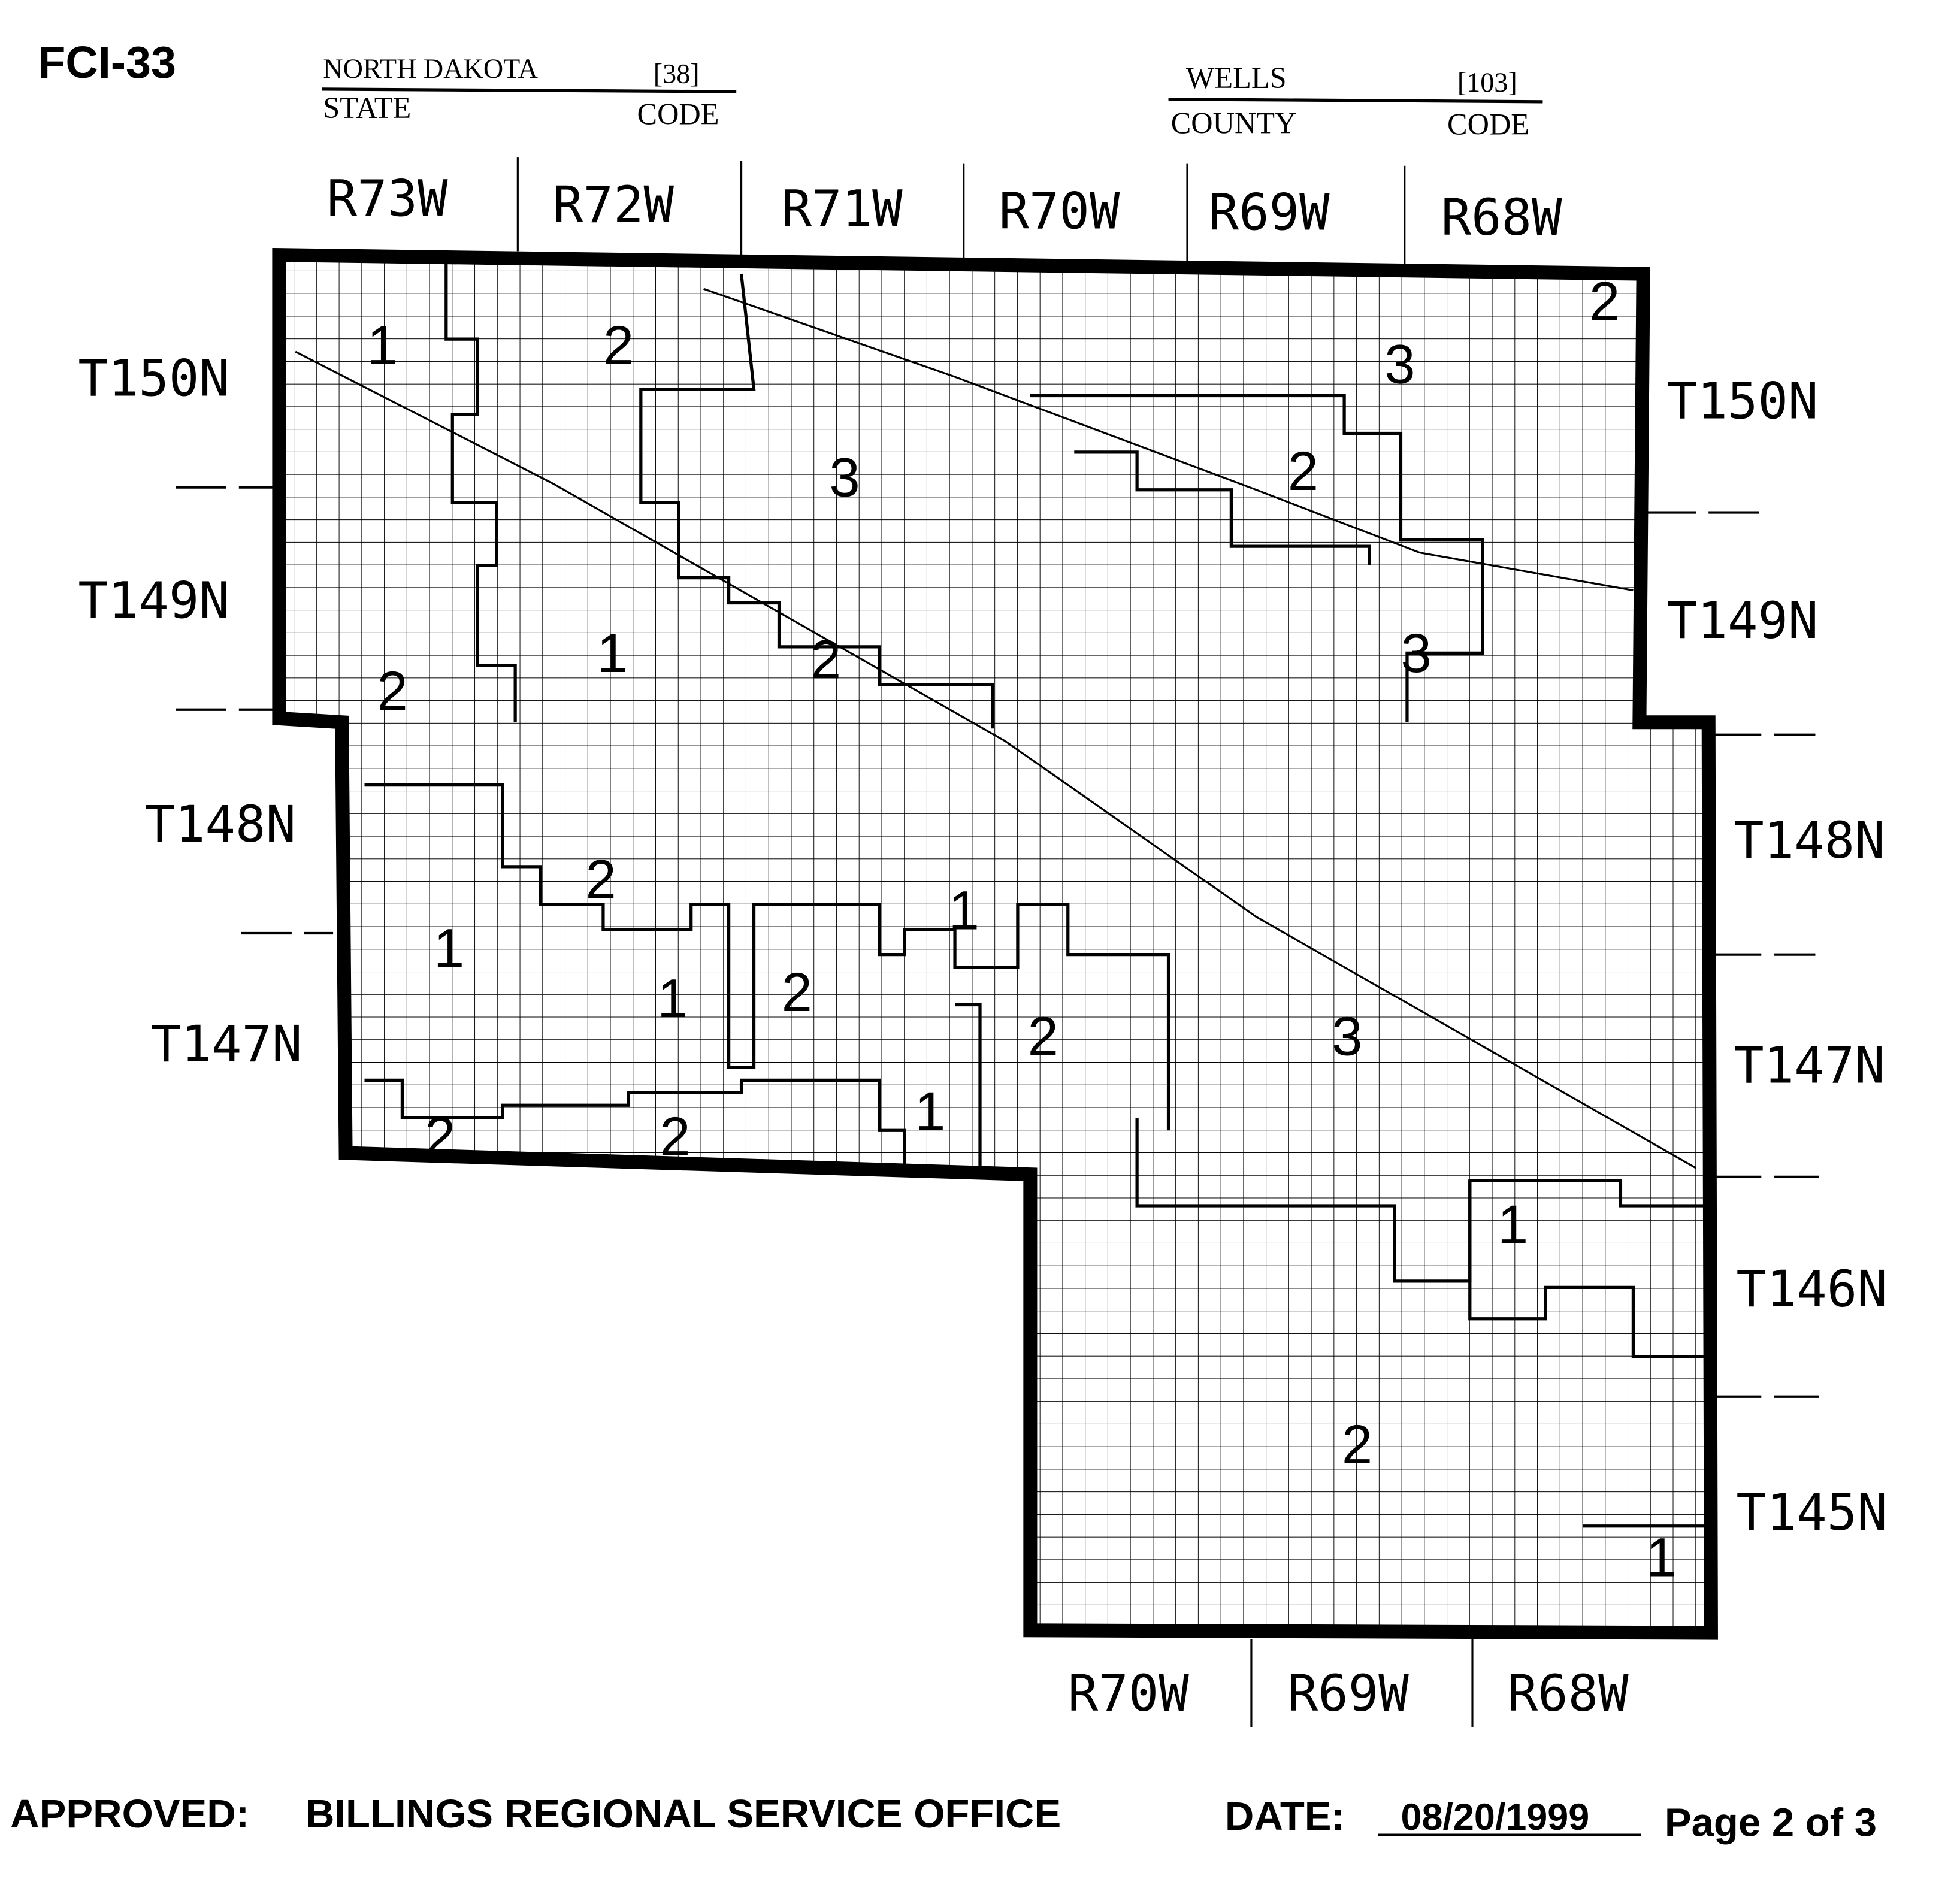 The height and width of the screenshot is (1879, 1960). What do you see at coordinates (431, 68) in the screenshot?
I see `state-name: NORTH DAKOTA` at bounding box center [431, 68].